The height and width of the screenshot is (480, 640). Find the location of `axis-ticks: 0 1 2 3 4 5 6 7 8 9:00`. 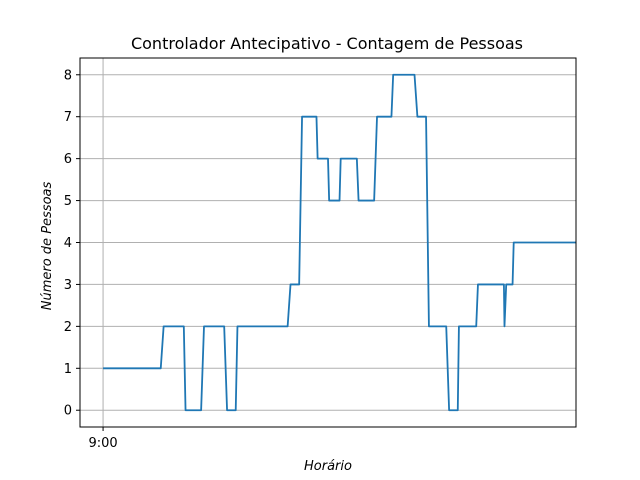

axis-ticks: 0 1 2 3 4 5 6 7 8 9:00 is located at coordinates (91, 259).